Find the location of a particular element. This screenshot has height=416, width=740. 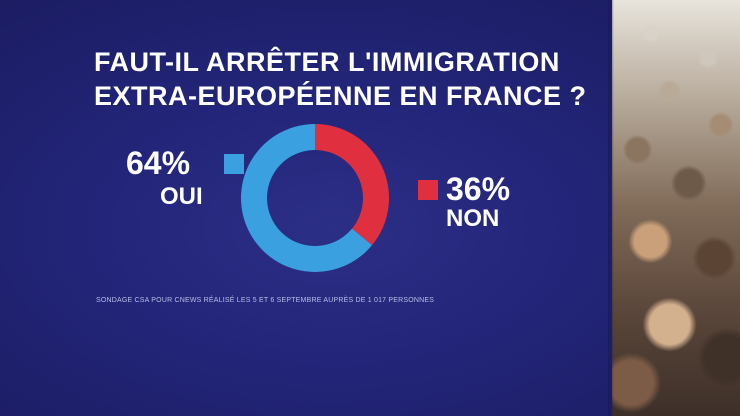

non-legend-swatch is located at coordinates (428, 190).